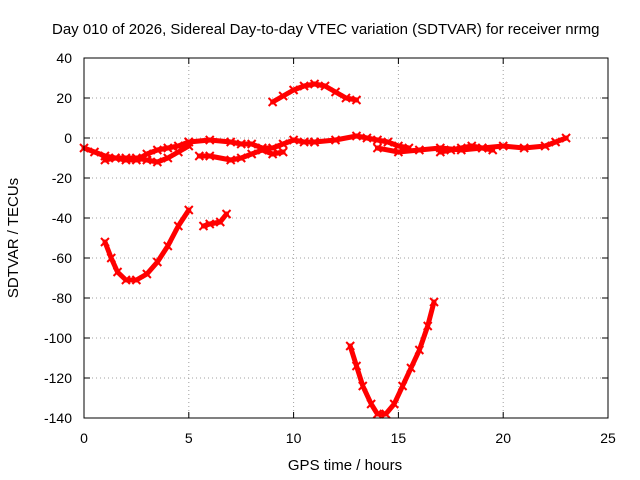 Image resolution: width=640 pixels, height=480 pixels. What do you see at coordinates (608, 438) in the screenshot?
I see `x-tick-label: 25` at bounding box center [608, 438].